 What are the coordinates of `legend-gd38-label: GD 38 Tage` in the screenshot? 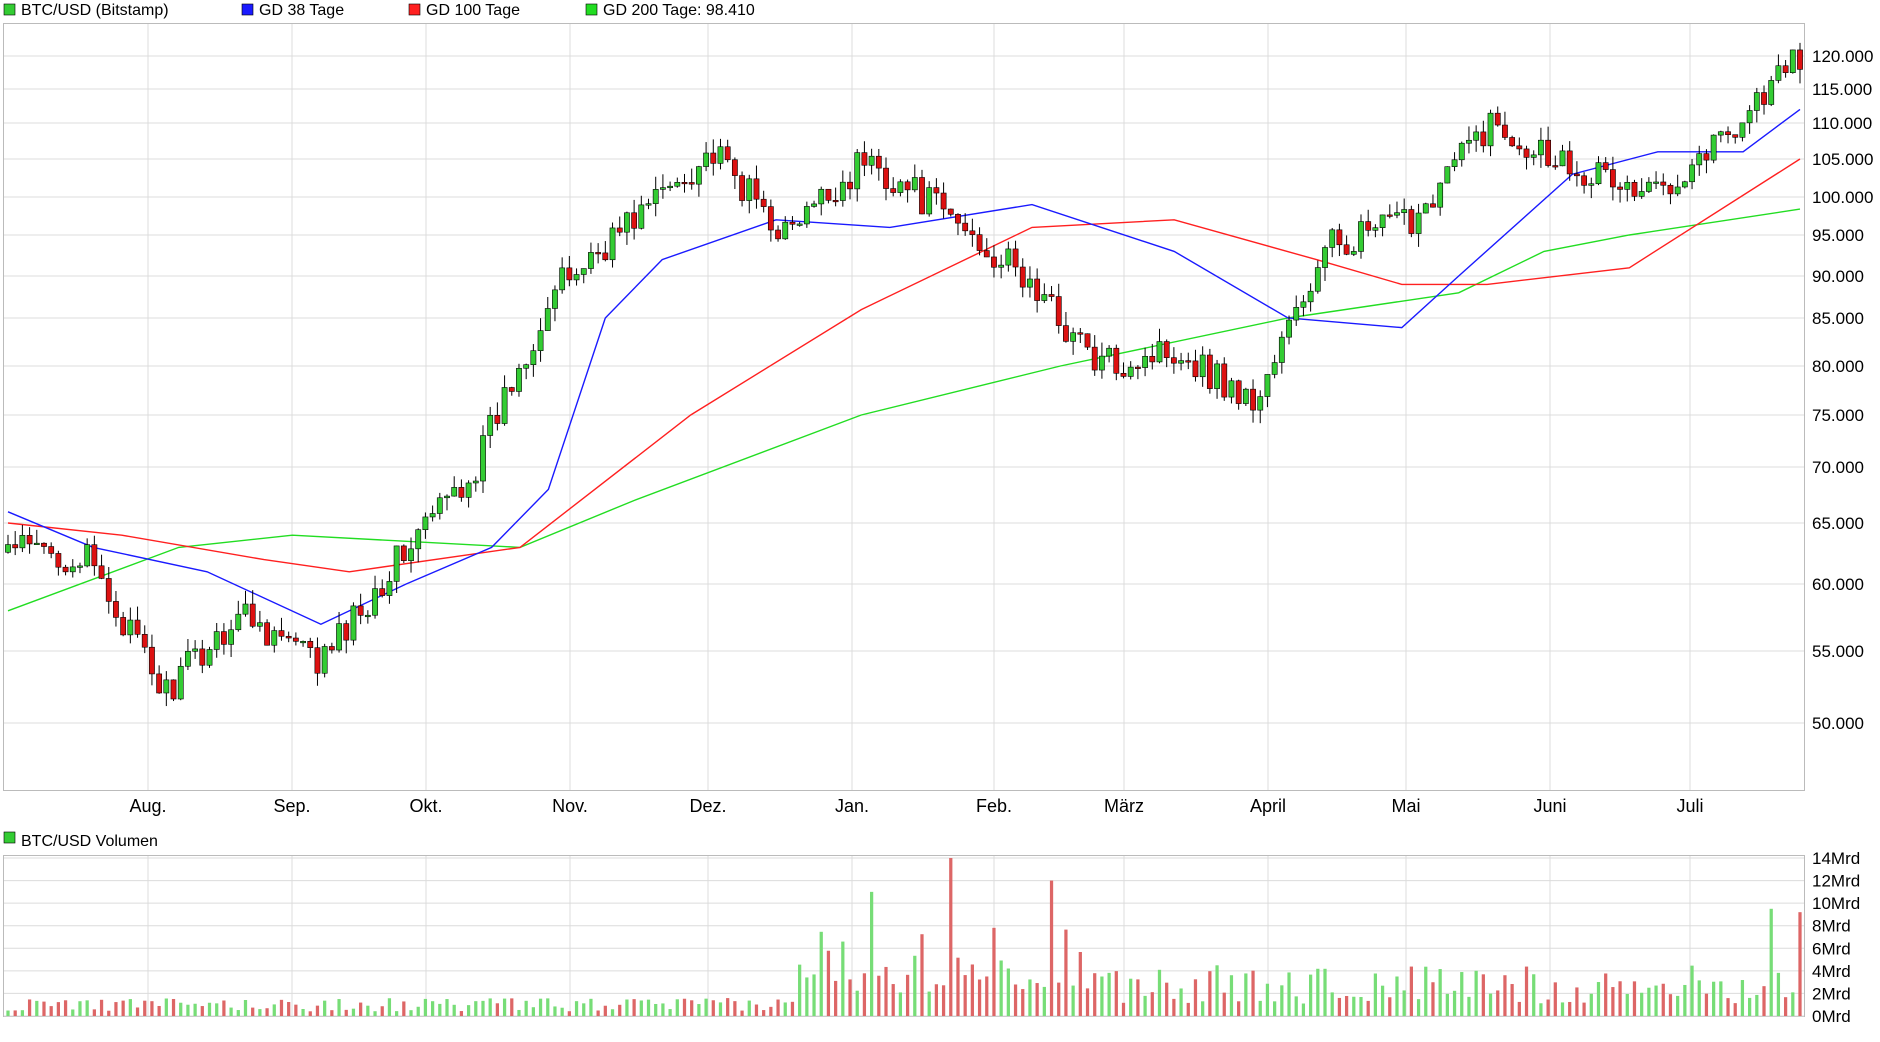 It's located at (301, 10).